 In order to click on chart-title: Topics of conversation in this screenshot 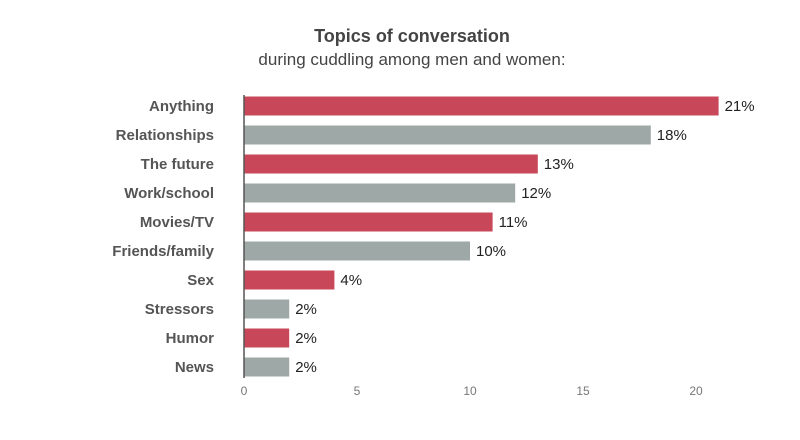, I will do `click(412, 36)`.